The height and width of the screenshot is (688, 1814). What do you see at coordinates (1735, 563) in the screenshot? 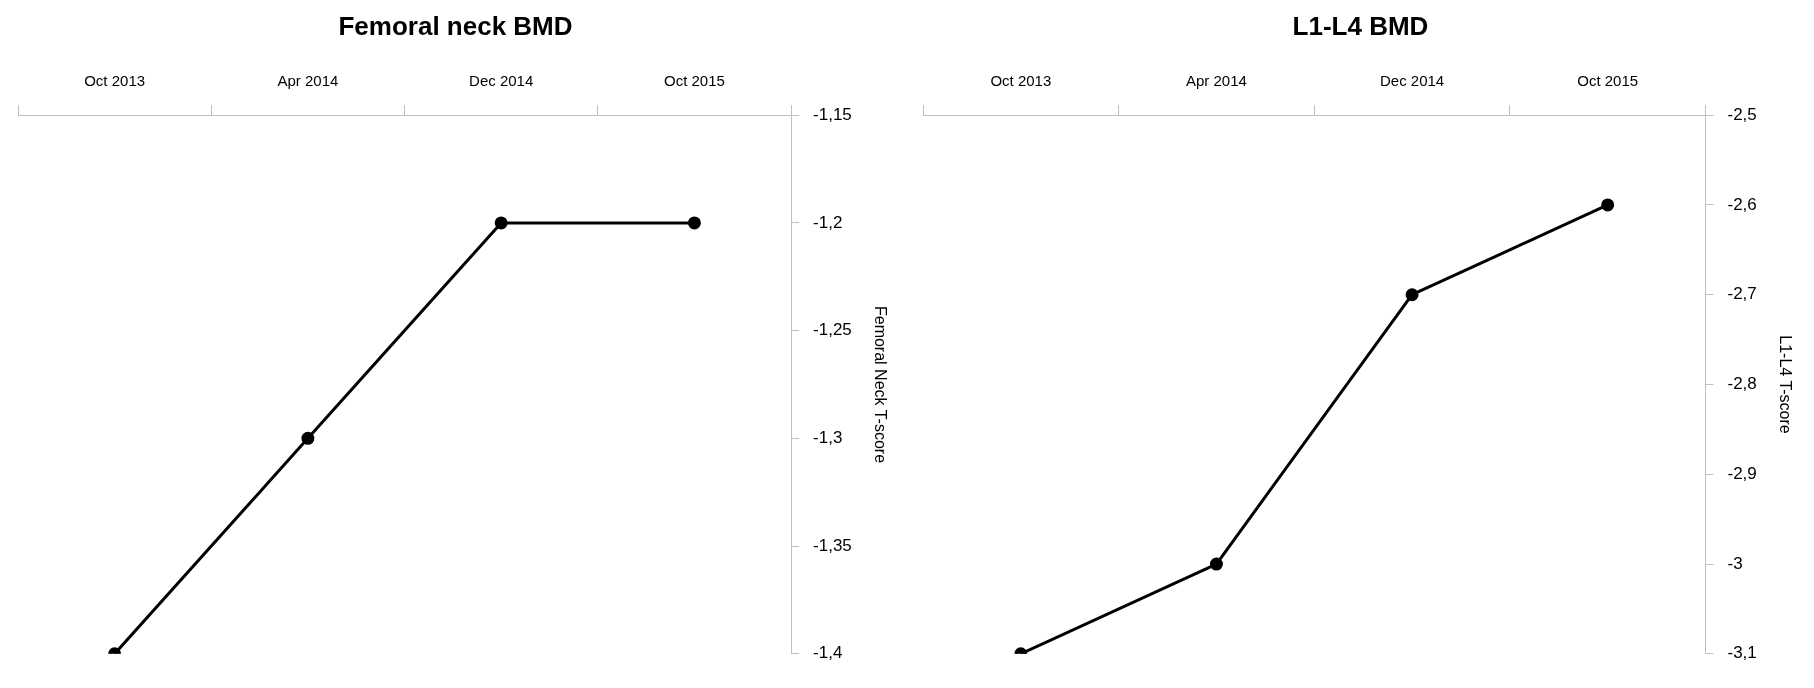
I see `y-tick-label: -3` at bounding box center [1735, 563].